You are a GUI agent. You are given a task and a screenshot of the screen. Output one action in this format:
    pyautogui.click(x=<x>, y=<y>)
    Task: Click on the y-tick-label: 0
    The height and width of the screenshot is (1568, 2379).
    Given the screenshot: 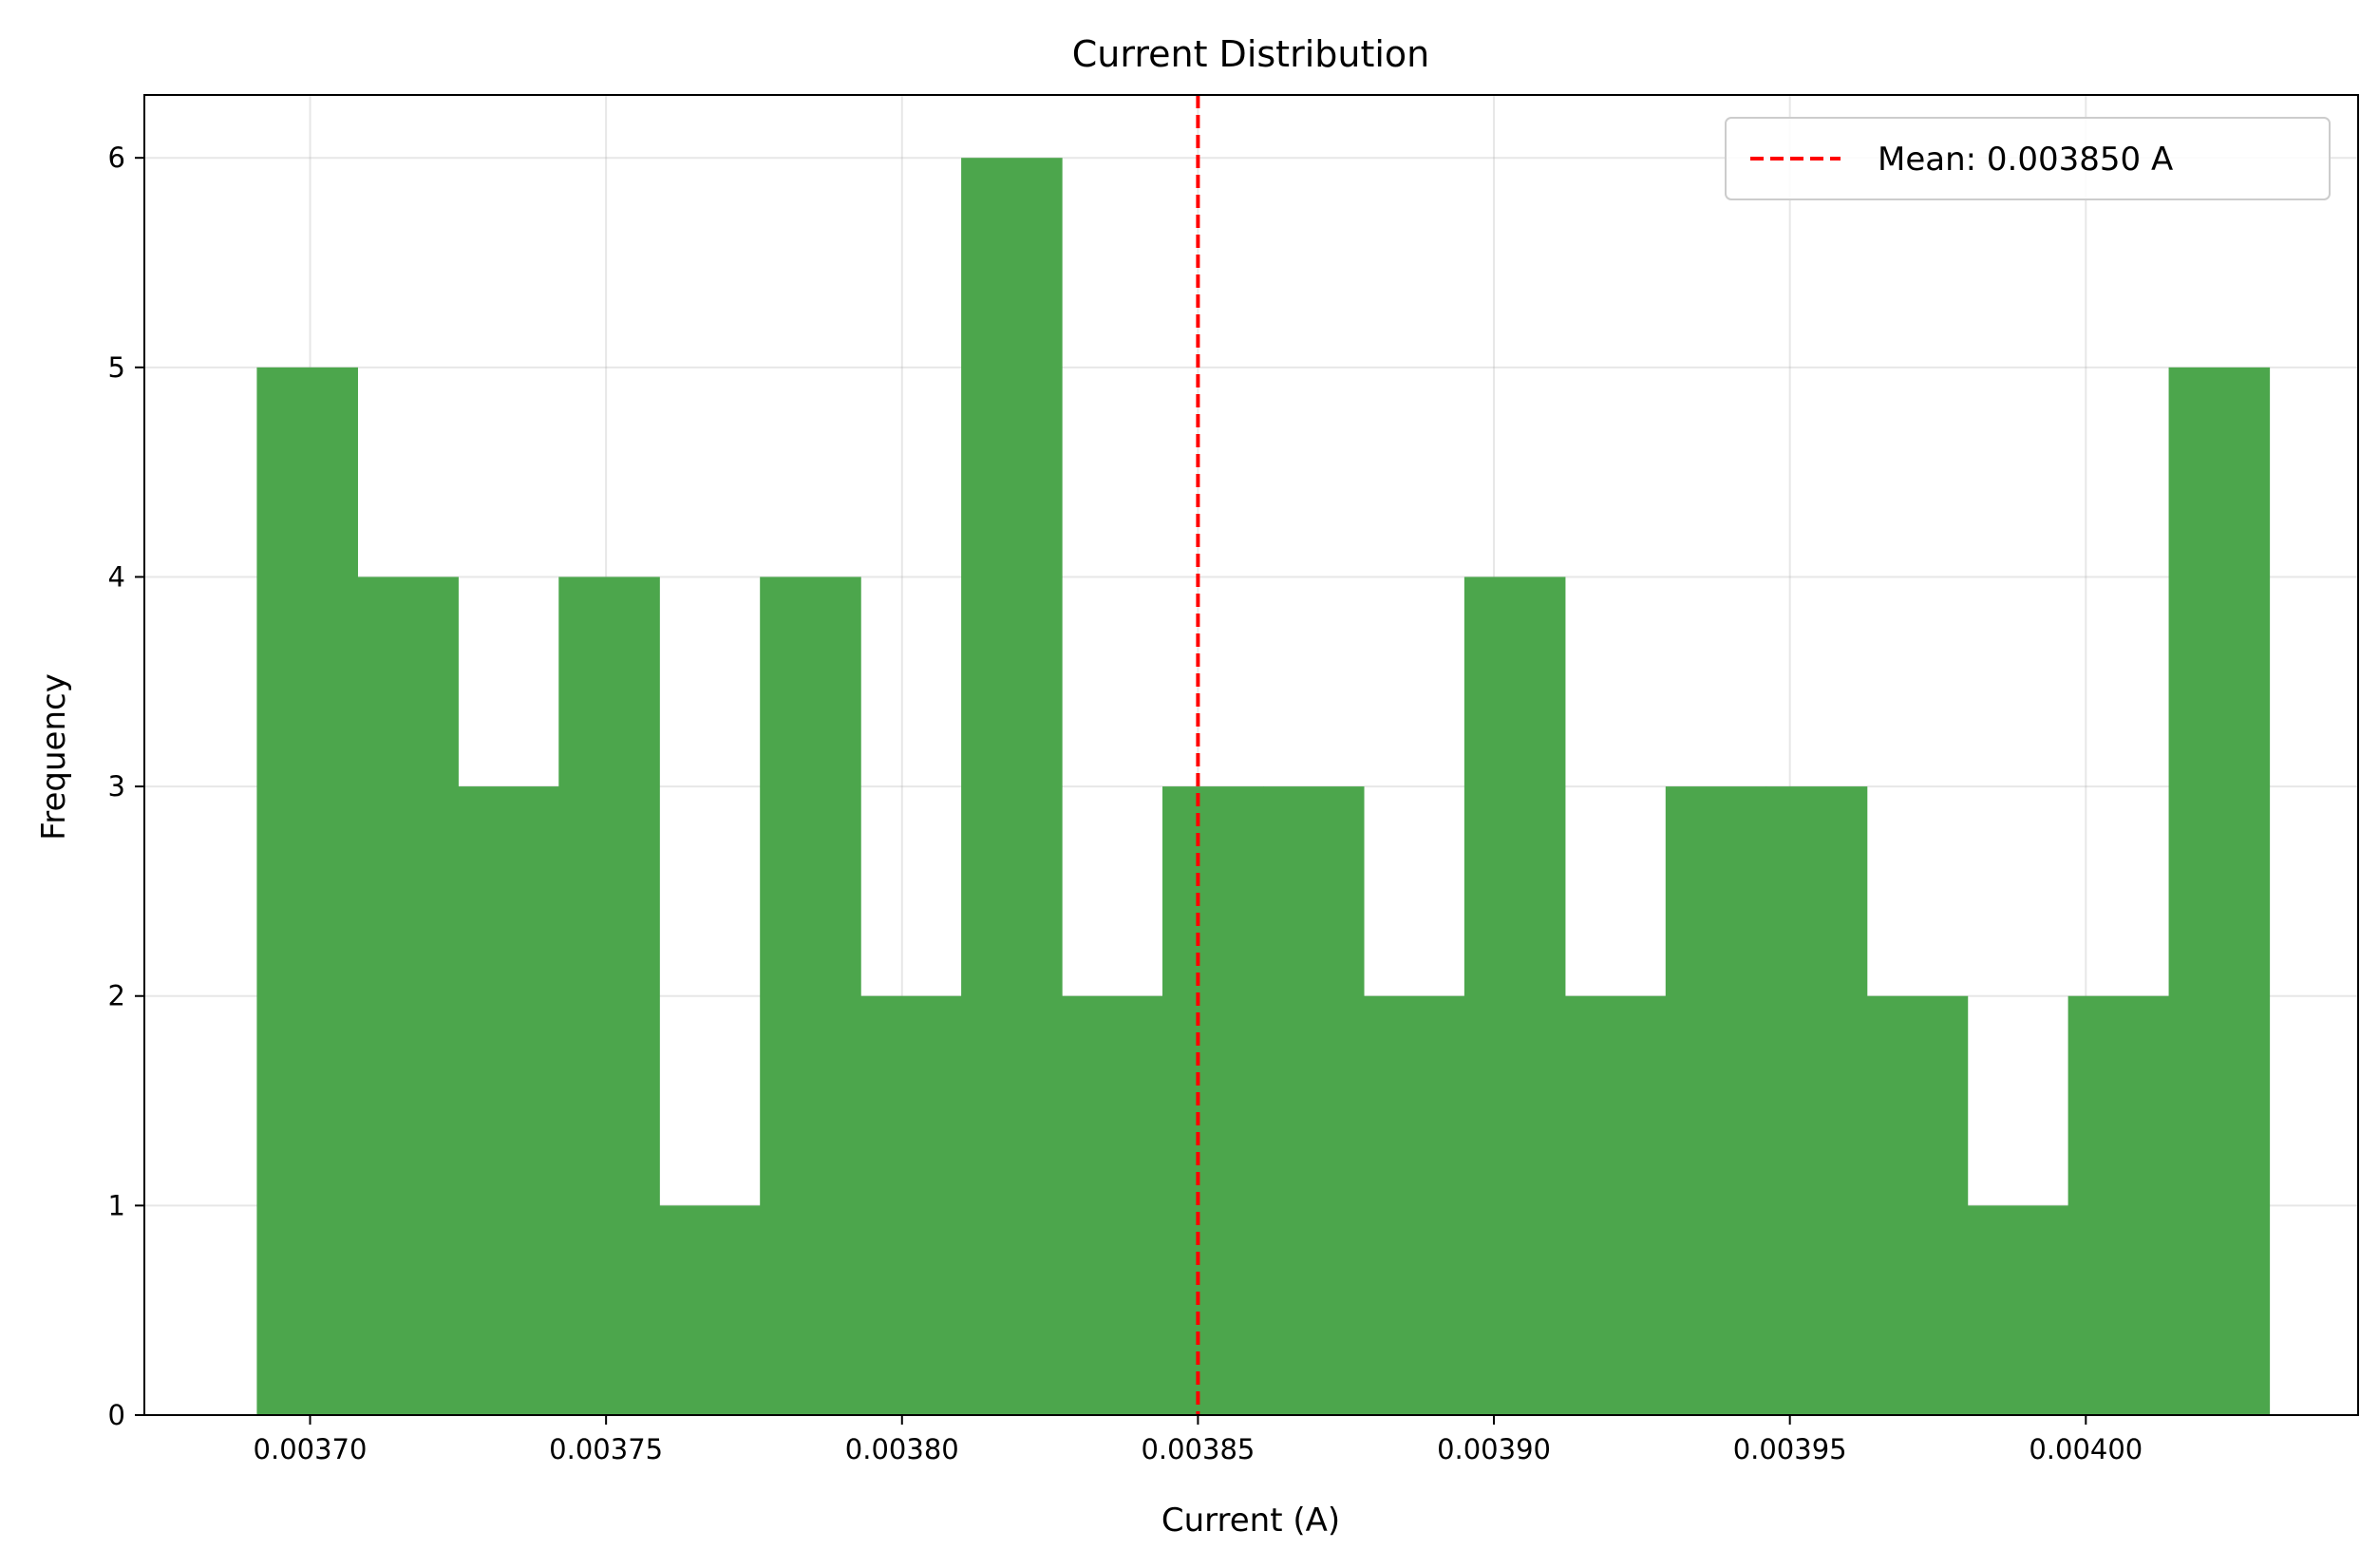 What is the action you would take?
    pyautogui.click(x=116, y=1415)
    